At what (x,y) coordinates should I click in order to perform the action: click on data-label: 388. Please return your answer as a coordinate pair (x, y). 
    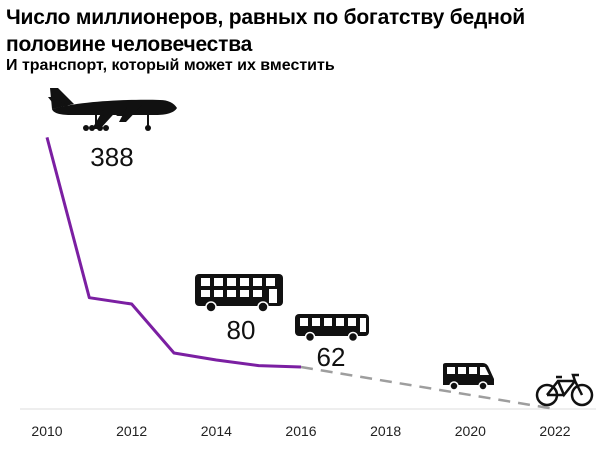
    Looking at the image, I should click on (111, 157).